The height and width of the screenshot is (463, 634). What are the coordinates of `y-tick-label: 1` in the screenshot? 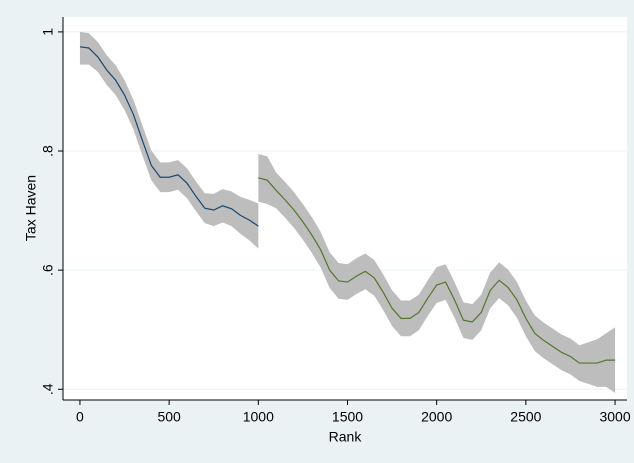 It's located at (48, 32).